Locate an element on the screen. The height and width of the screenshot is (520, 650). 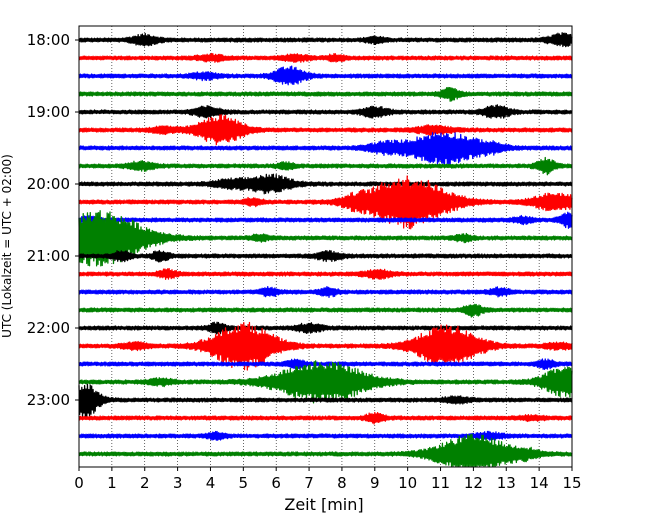
y-tick-label: 18:00 is located at coordinates (48, 40).